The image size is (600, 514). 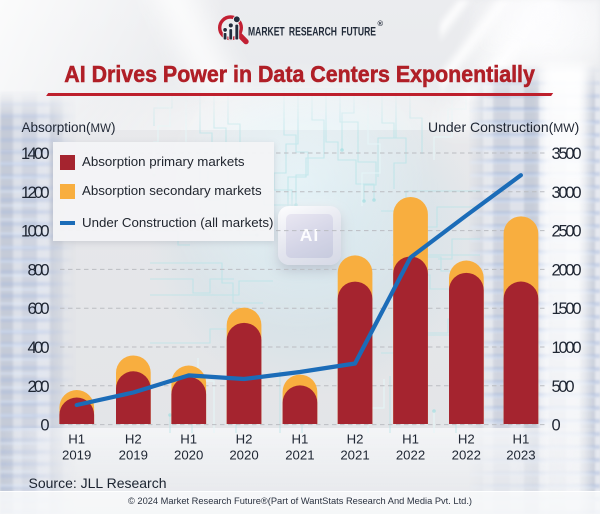 I want to click on svg-text: 3500, so click(x=567, y=154).